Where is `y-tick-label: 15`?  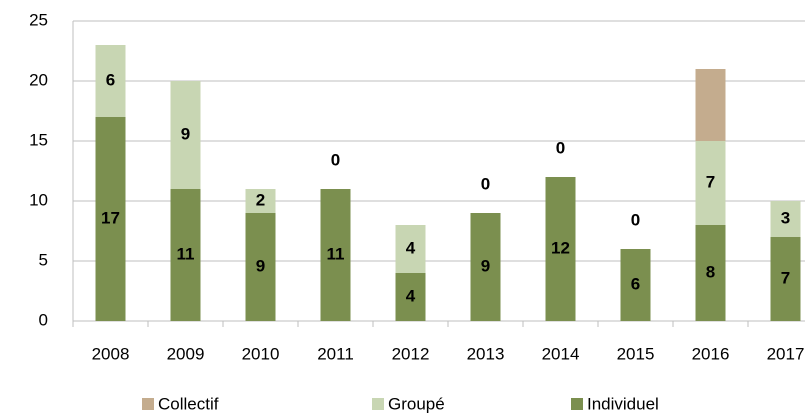 y-tick-label: 15 is located at coordinates (38, 139).